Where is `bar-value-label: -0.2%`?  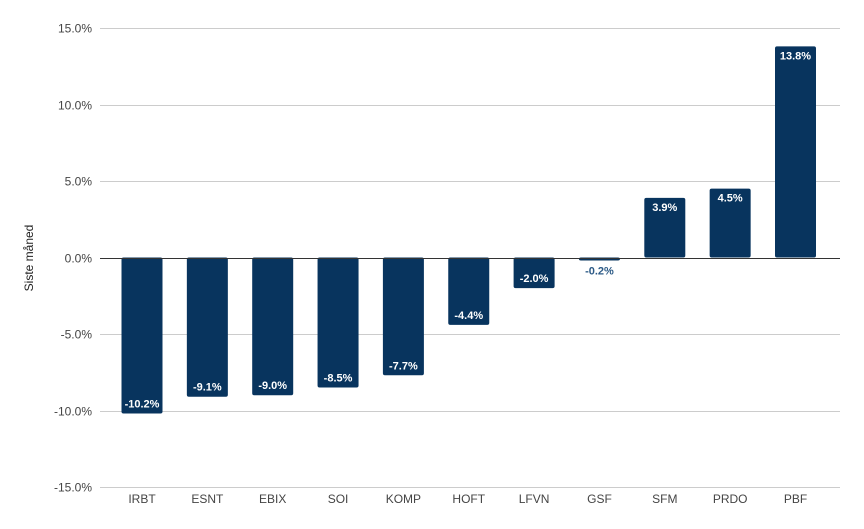
bar-value-label: -0.2% is located at coordinates (599, 272).